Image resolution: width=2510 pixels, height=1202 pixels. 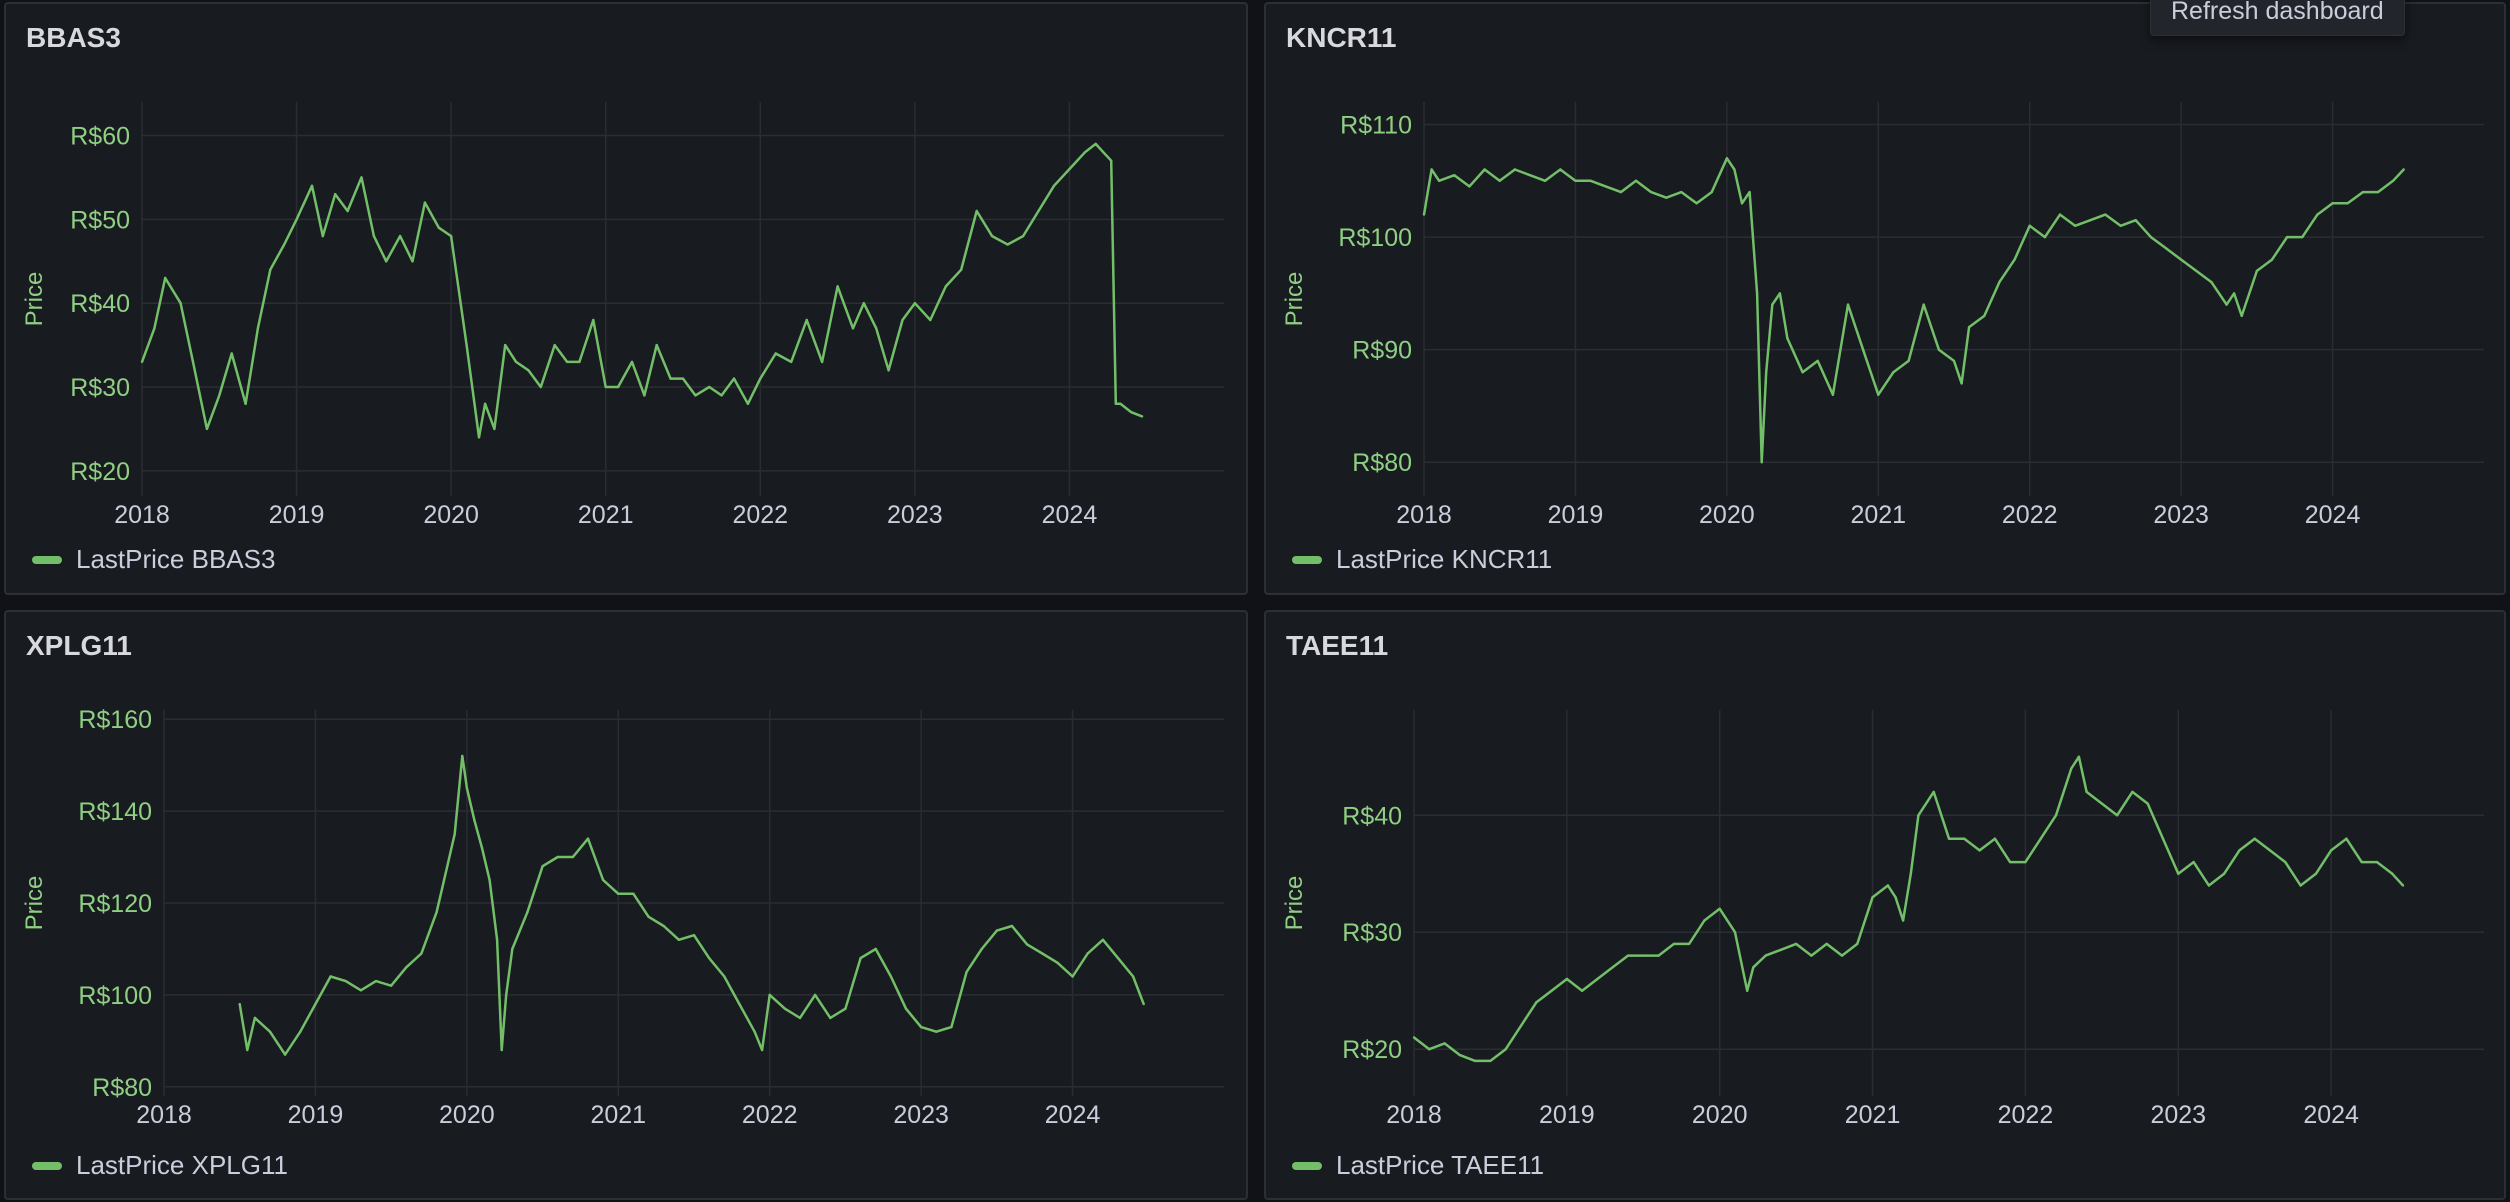 What do you see at coordinates (1418, 1165) in the screenshot?
I see `legend-item: LastPrice TAEE11` at bounding box center [1418, 1165].